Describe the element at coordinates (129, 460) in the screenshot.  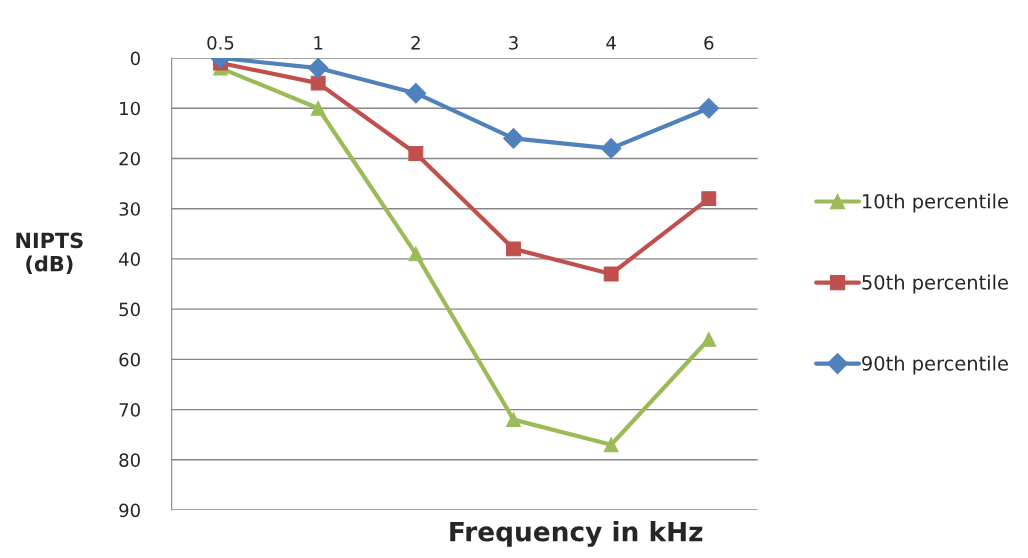
I see `y-tick-label: 80` at that location.